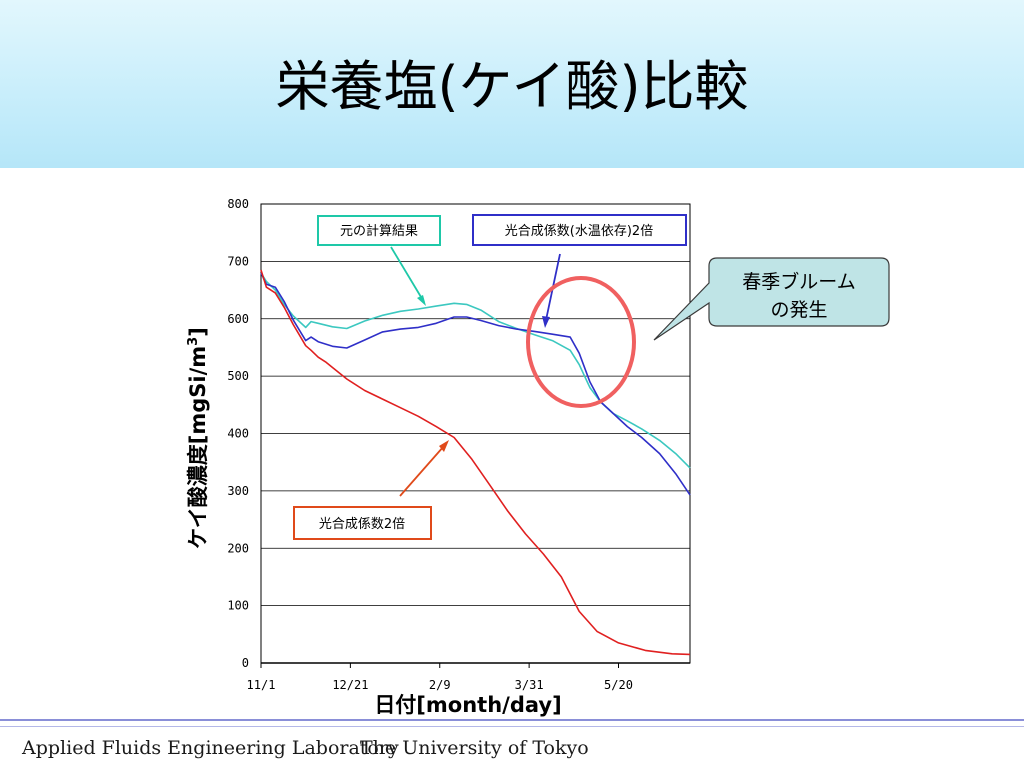  What do you see at coordinates (193, 341) in the screenshot?
I see `y-axis-title-sup: 3` at bounding box center [193, 341].